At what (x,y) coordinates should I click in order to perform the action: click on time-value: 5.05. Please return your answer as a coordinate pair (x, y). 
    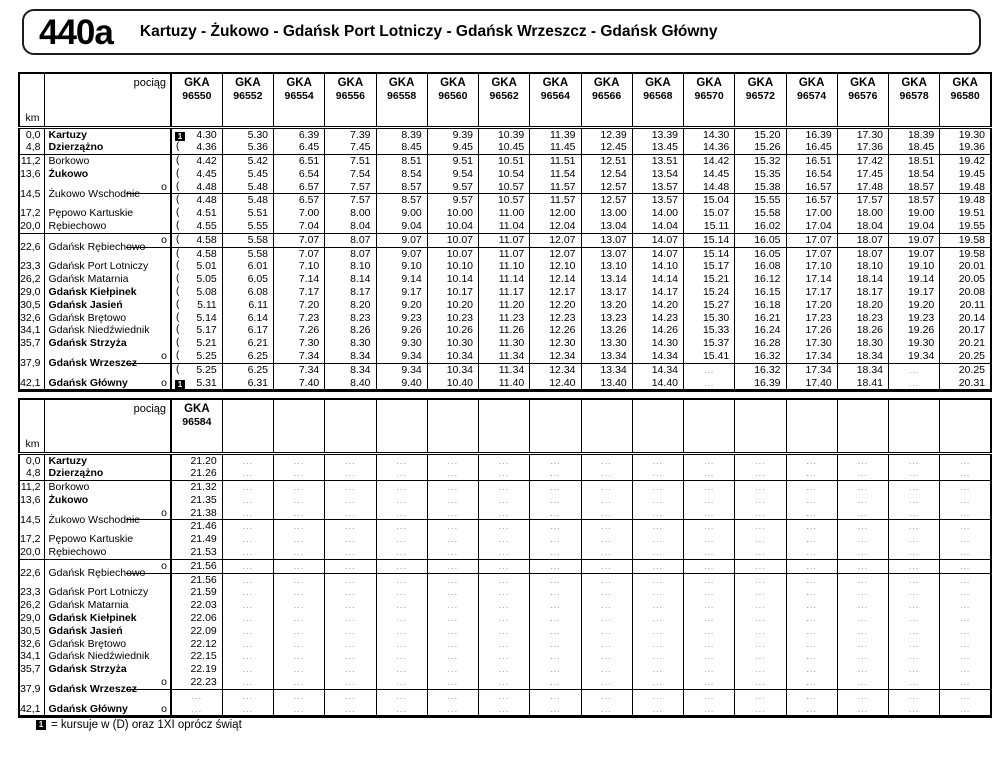
    Looking at the image, I should click on (206, 279).